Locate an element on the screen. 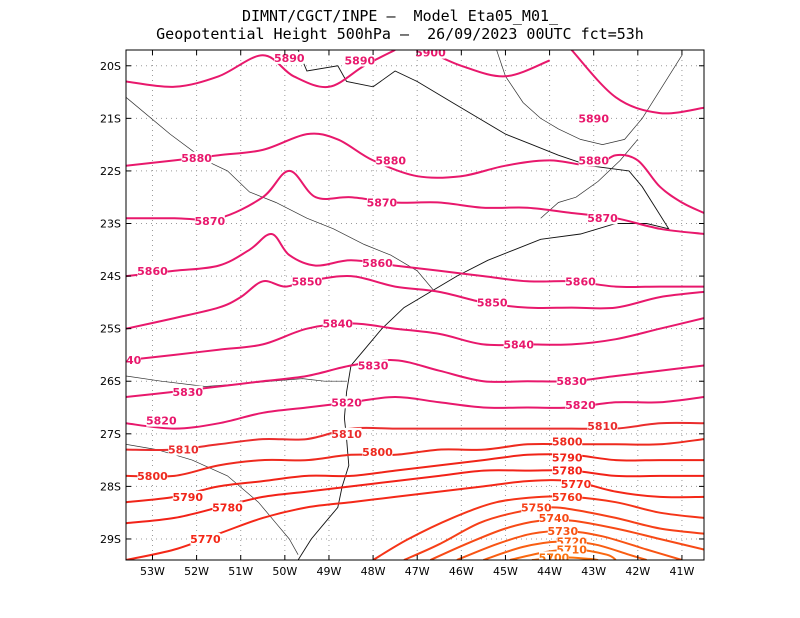  contour-label: 5700 is located at coordinates (554, 557).